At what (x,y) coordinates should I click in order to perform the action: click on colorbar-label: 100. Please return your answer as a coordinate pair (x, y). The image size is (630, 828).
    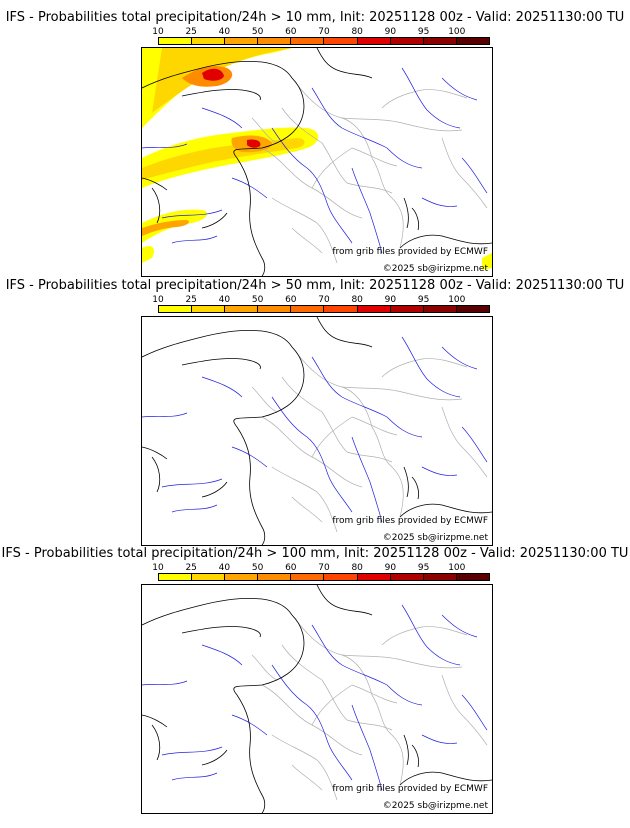
    Looking at the image, I should click on (457, 300).